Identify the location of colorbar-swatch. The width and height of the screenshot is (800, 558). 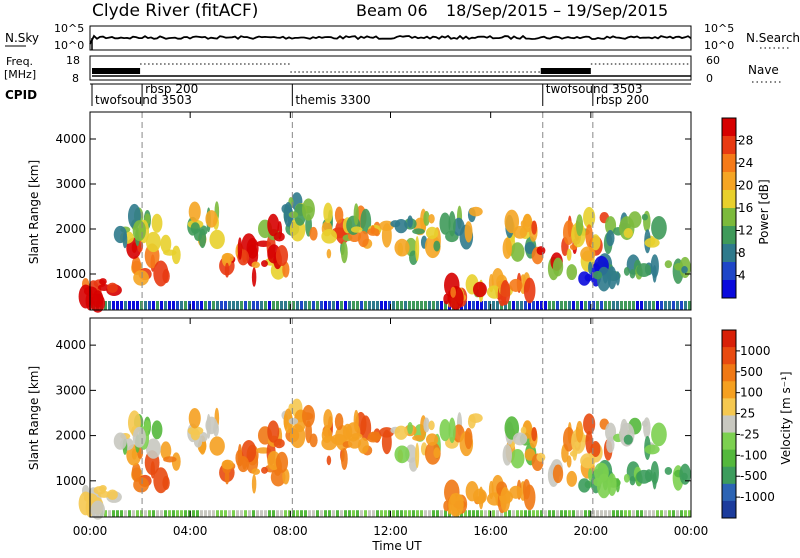
(729, 356).